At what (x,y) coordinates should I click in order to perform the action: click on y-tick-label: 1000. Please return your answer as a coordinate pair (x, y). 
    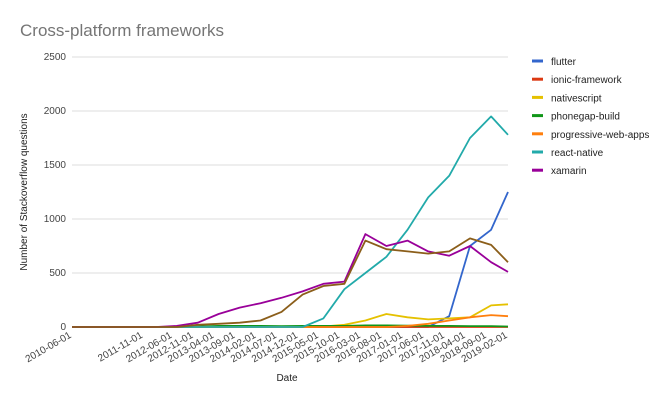
    Looking at the image, I should click on (55, 219).